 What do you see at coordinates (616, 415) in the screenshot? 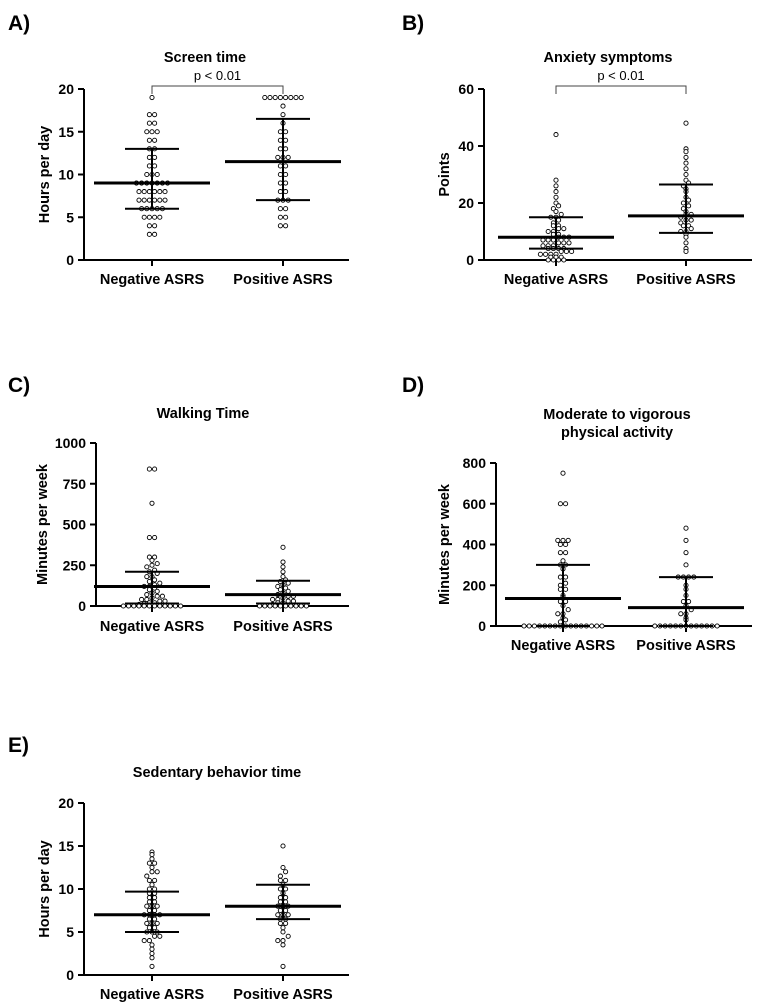
I see `chart-title: Moderate to vigorous` at bounding box center [616, 415].